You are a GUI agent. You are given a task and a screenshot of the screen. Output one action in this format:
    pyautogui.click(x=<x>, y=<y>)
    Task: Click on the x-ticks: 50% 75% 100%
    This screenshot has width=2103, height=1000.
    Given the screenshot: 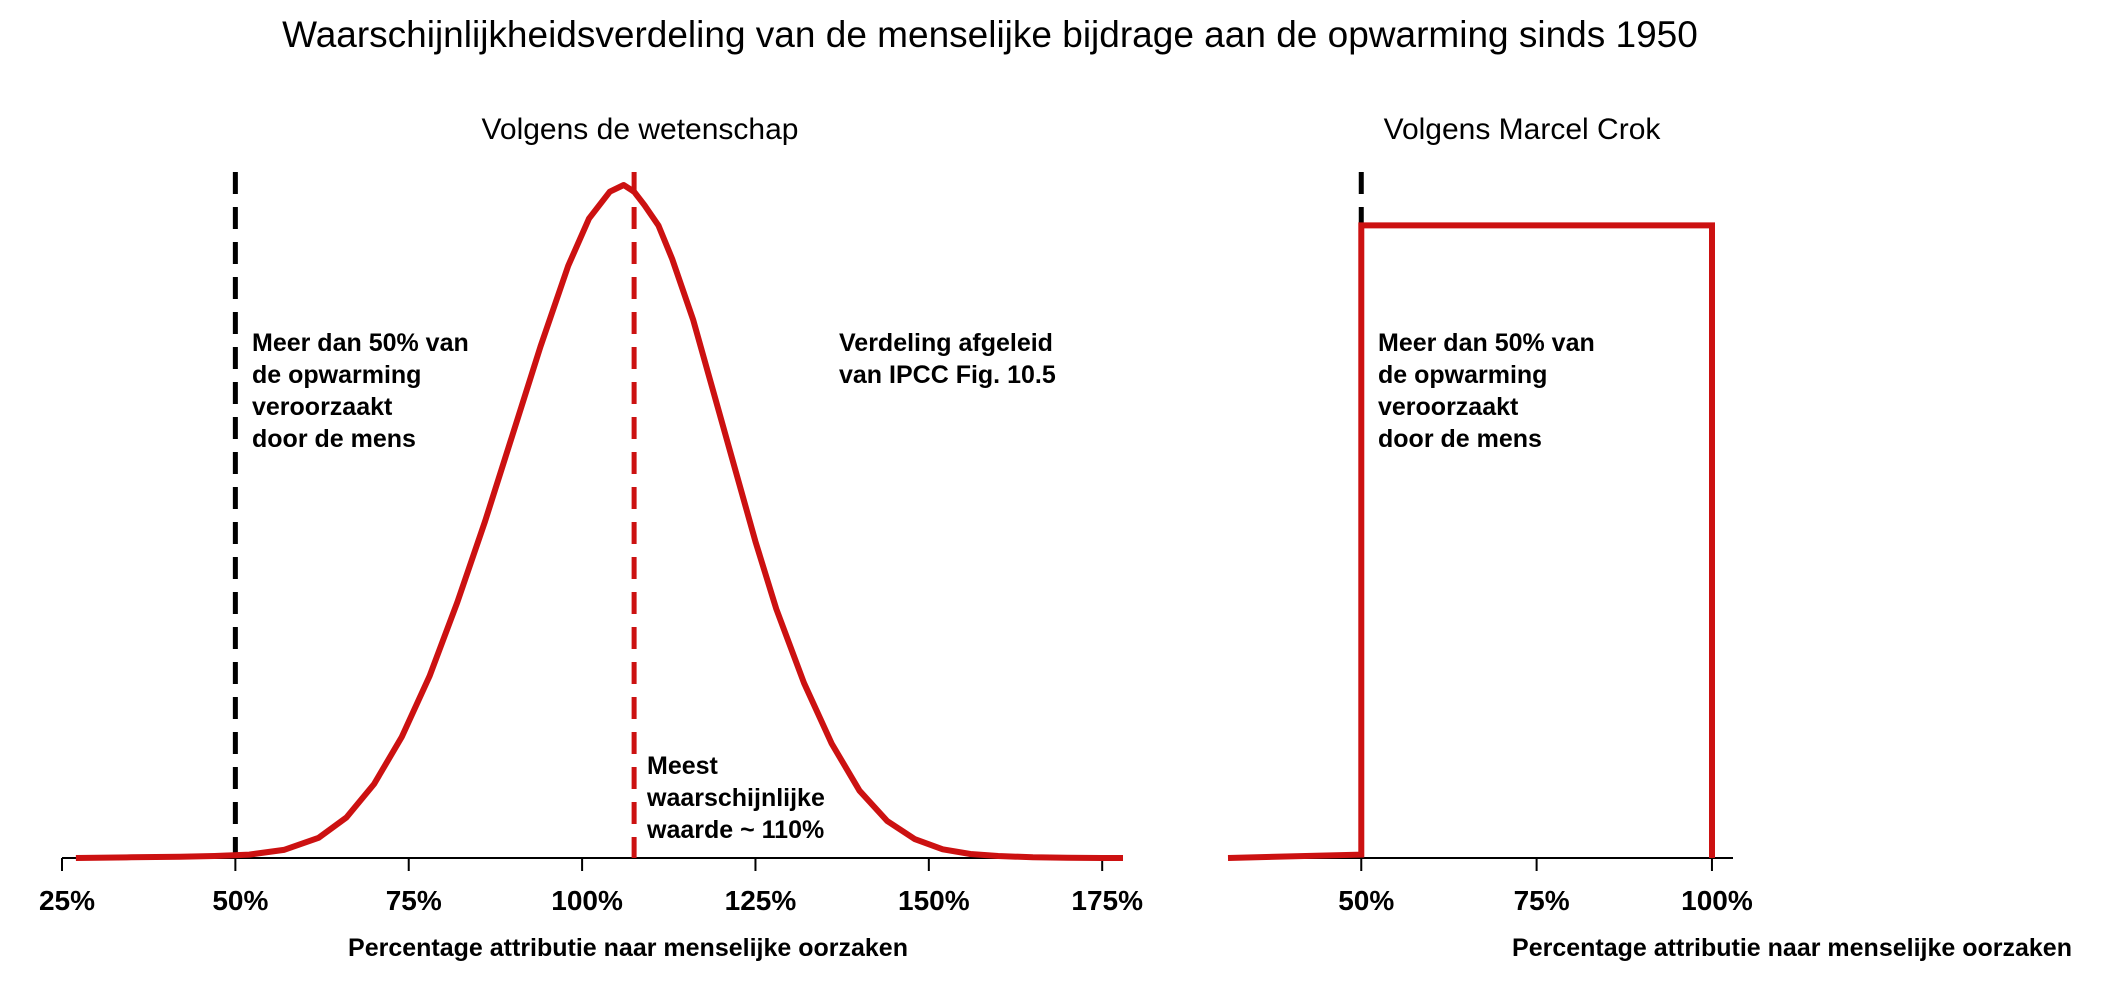 What is the action you would take?
    pyautogui.click(x=1545, y=887)
    